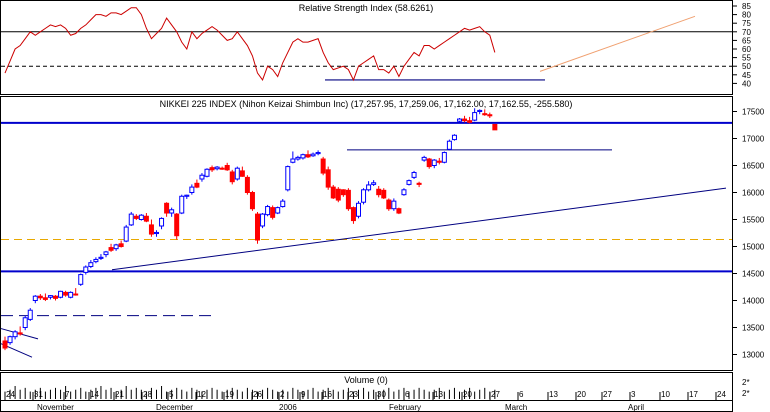 The width and height of the screenshot is (770, 412). What do you see at coordinates (495, 394) in the screenshot?
I see `day-label: 27` at bounding box center [495, 394].